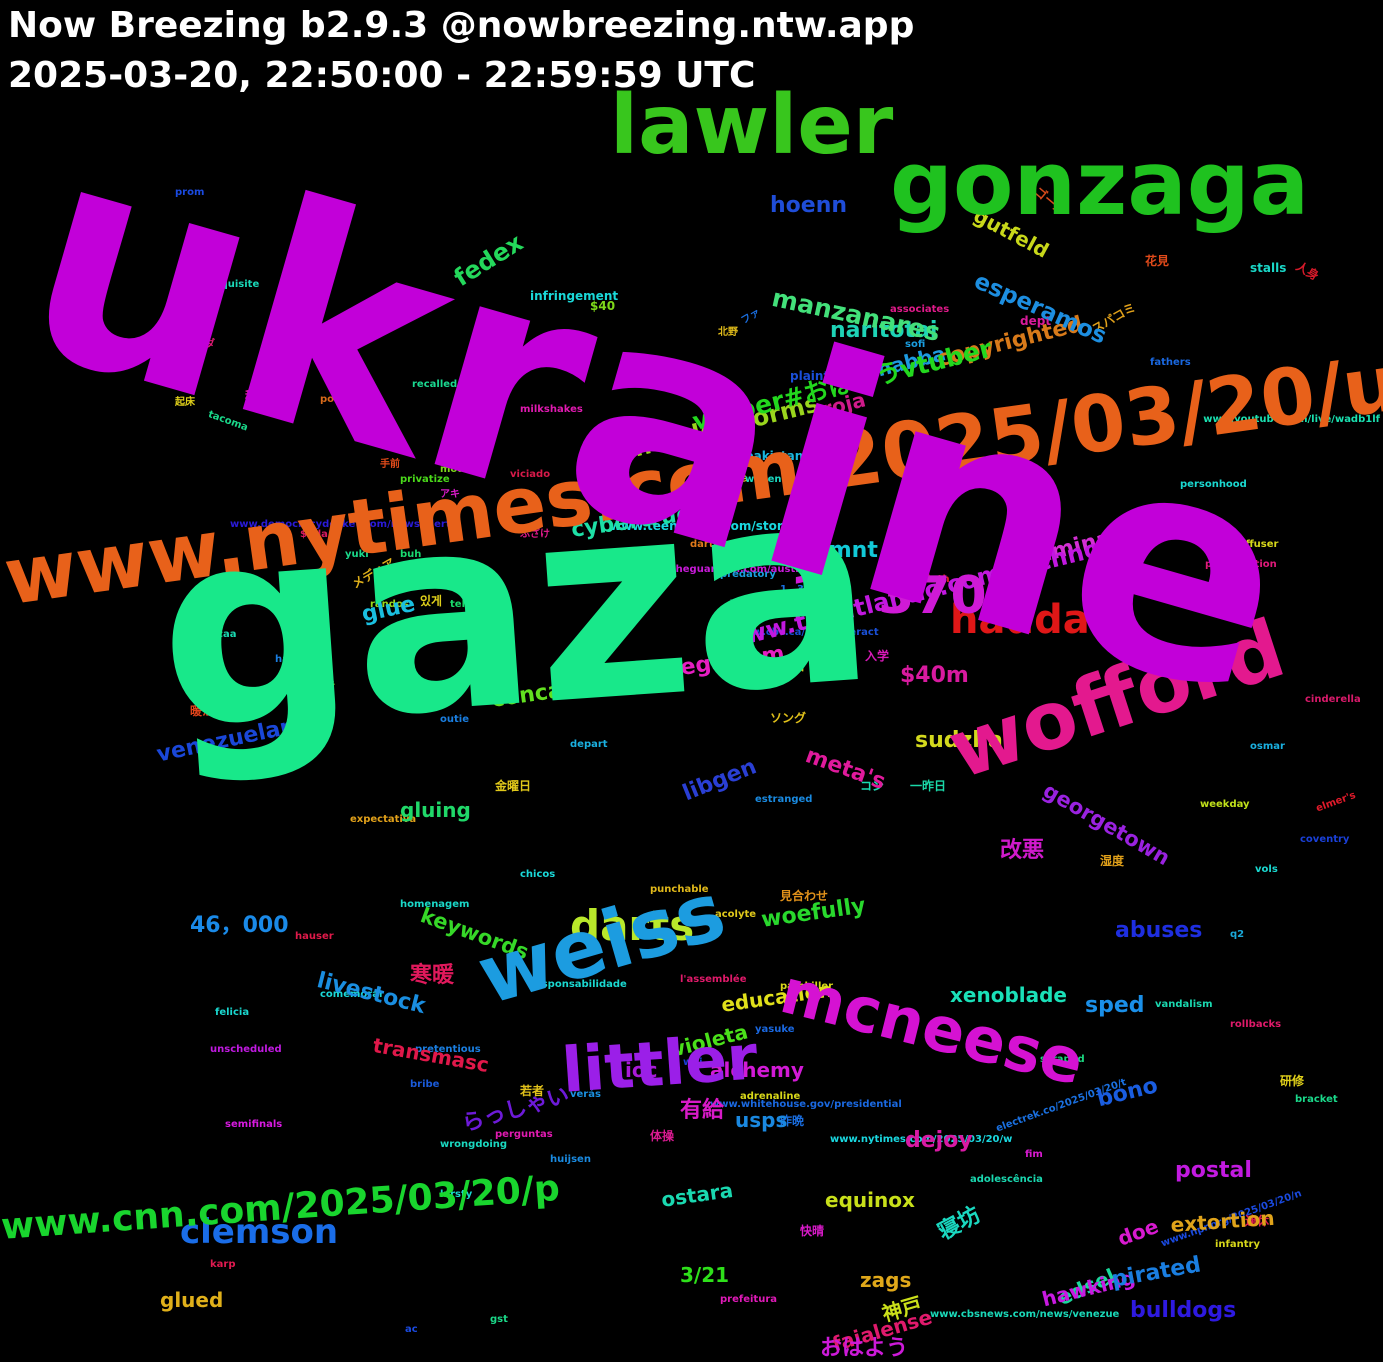 This screenshot has width=1383, height=1362. I want to click on cloud-word-gluing: gluing, so click(435, 810).